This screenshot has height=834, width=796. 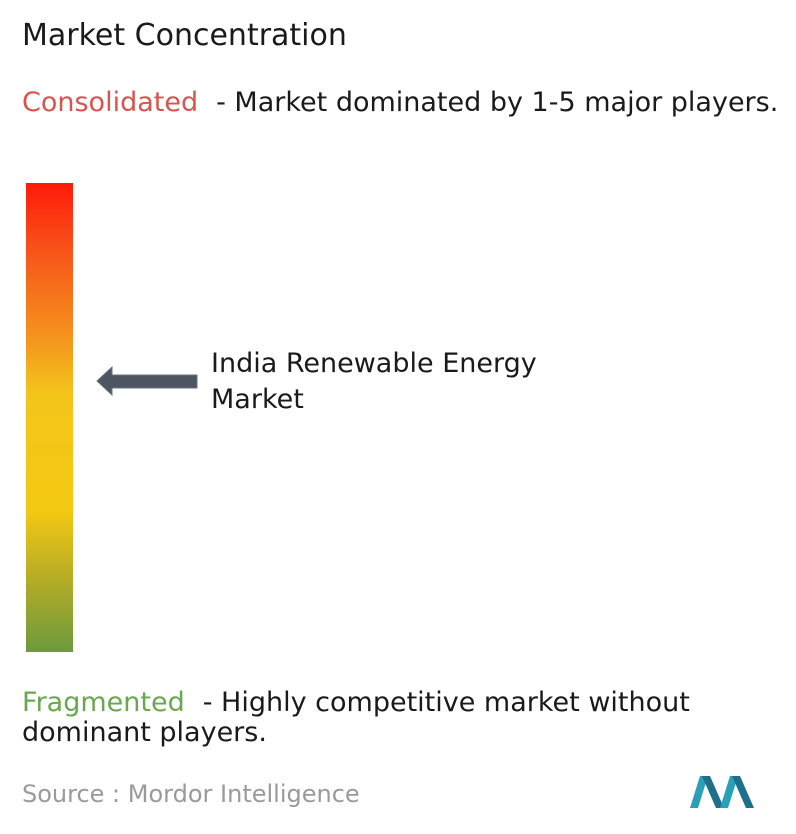 What do you see at coordinates (191, 794) in the screenshot?
I see `source: Source : Mordor Intelligence` at bounding box center [191, 794].